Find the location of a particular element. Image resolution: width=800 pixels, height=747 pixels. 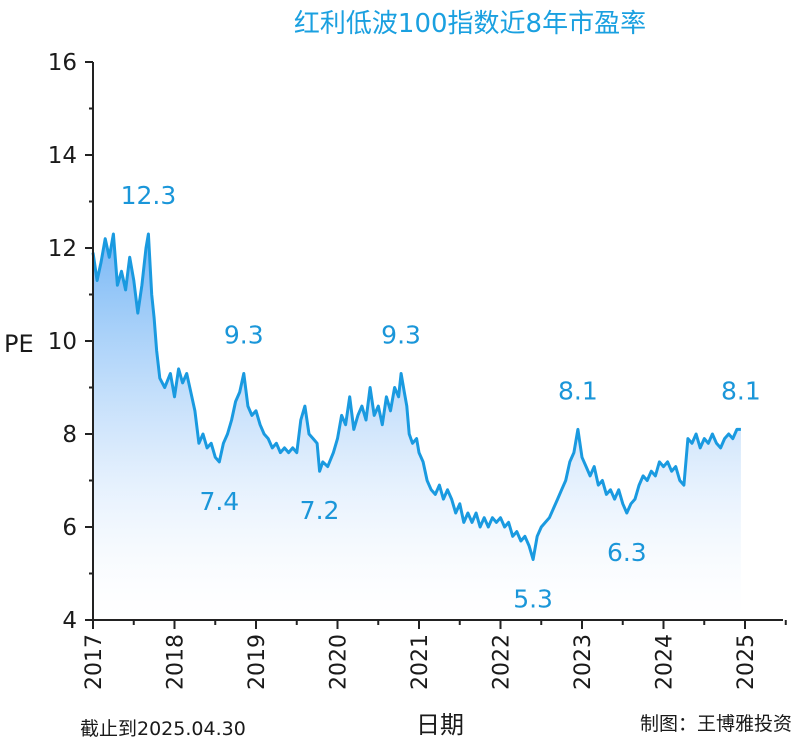

x-tick-label: 2022 is located at coordinates (502, 662).